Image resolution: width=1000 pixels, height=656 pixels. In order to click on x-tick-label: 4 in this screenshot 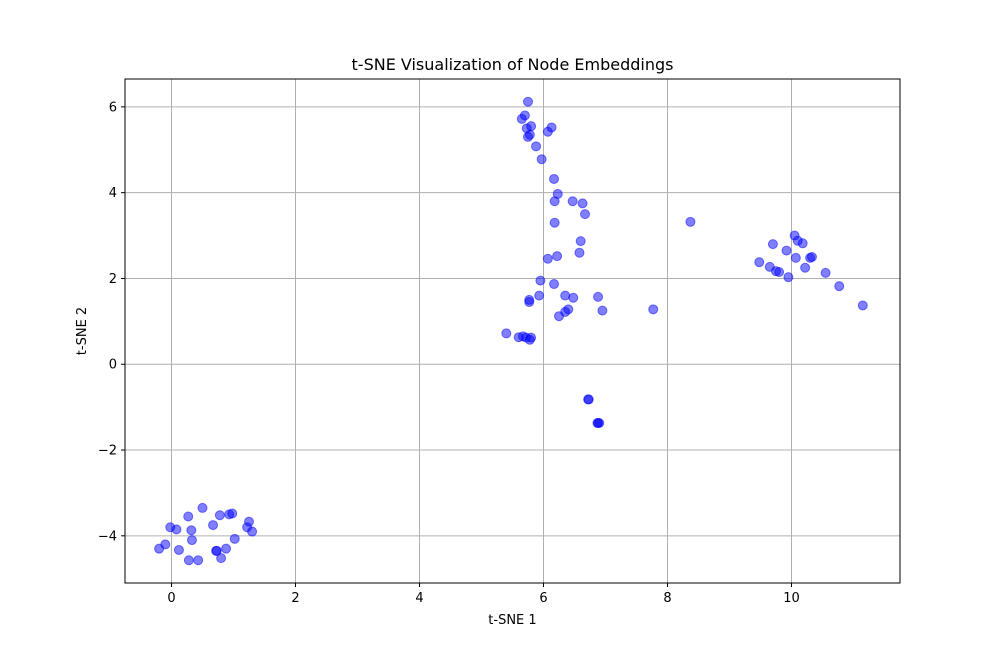, I will do `click(419, 598)`.